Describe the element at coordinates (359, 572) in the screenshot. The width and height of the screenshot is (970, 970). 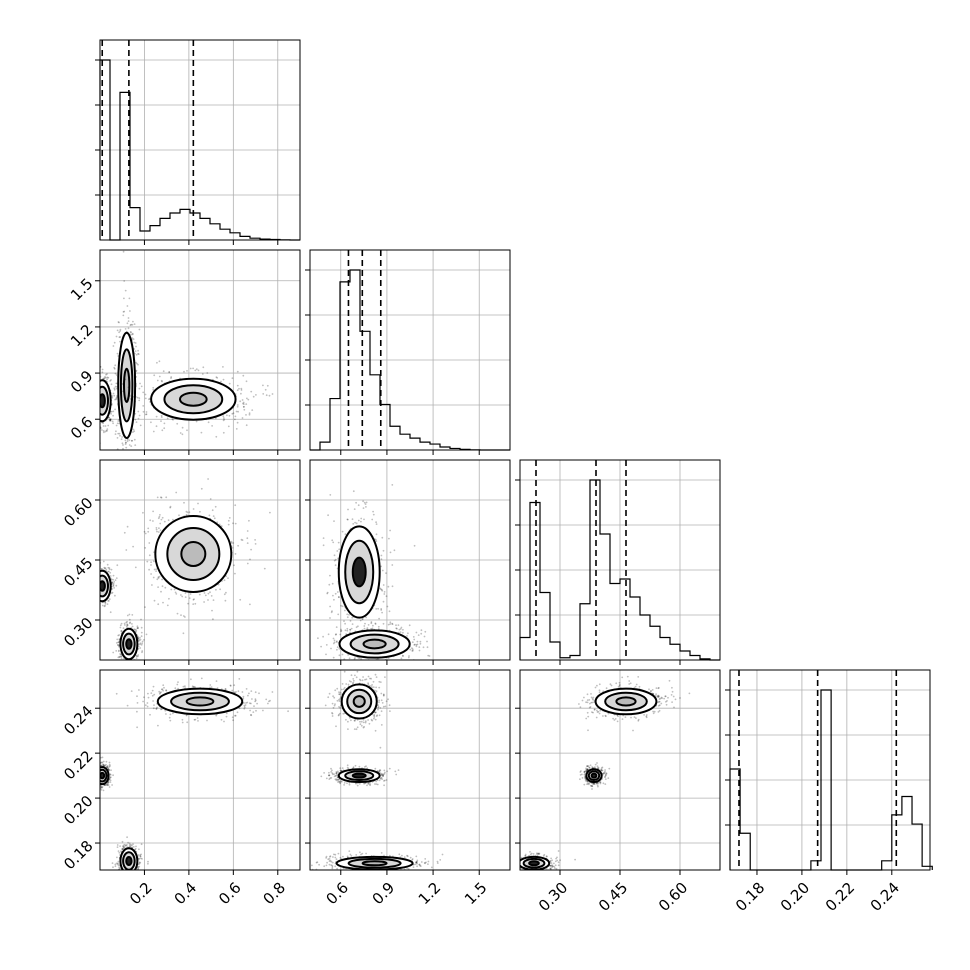
I see `contour-inner` at that location.